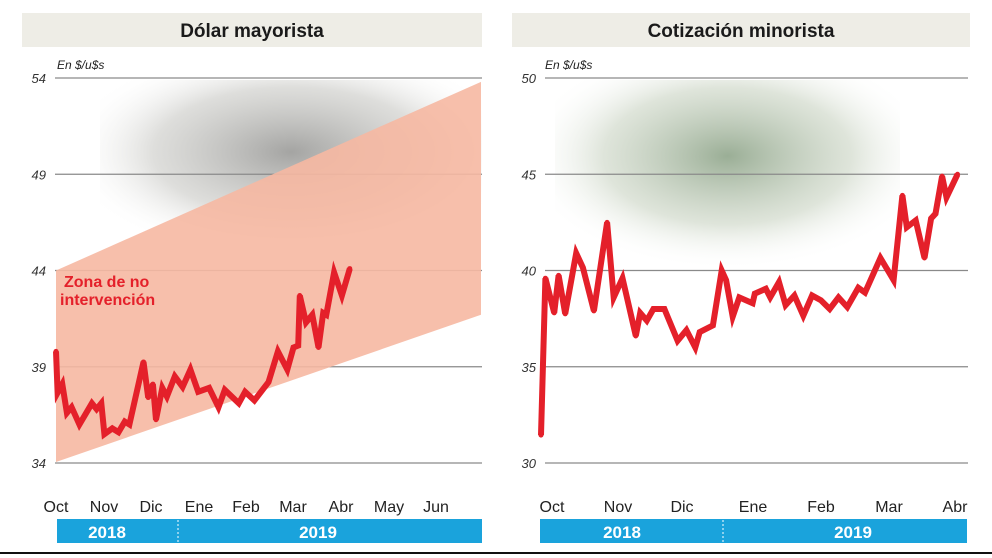 The height and width of the screenshot is (558, 992). What do you see at coordinates (107, 532) in the screenshot?
I see `left-year-2018: 2018` at bounding box center [107, 532].